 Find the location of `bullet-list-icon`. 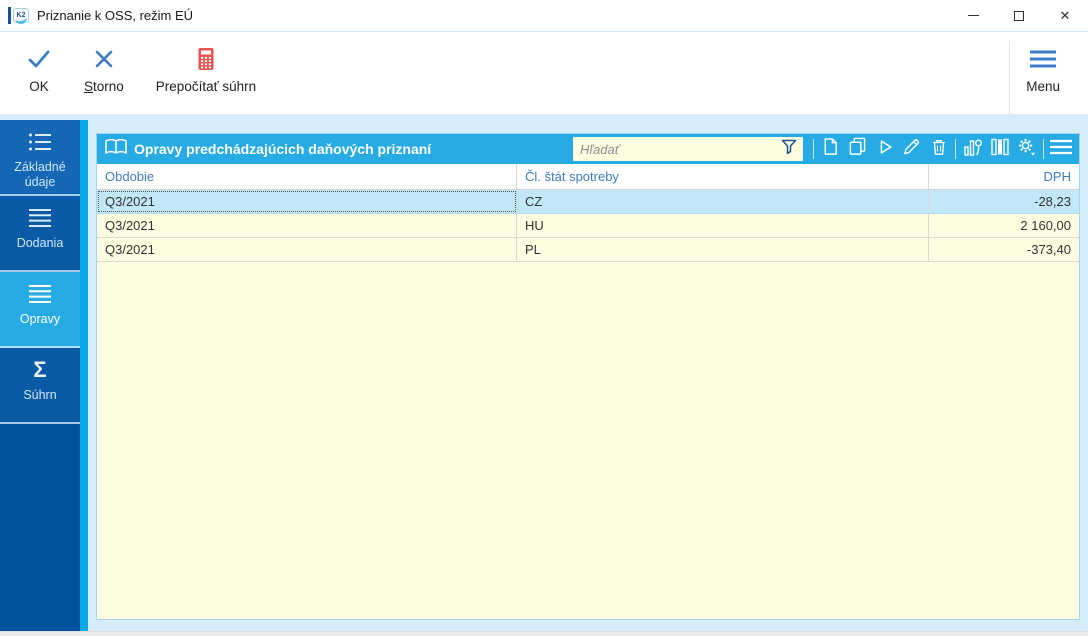

bullet-list-icon is located at coordinates (40, 142).